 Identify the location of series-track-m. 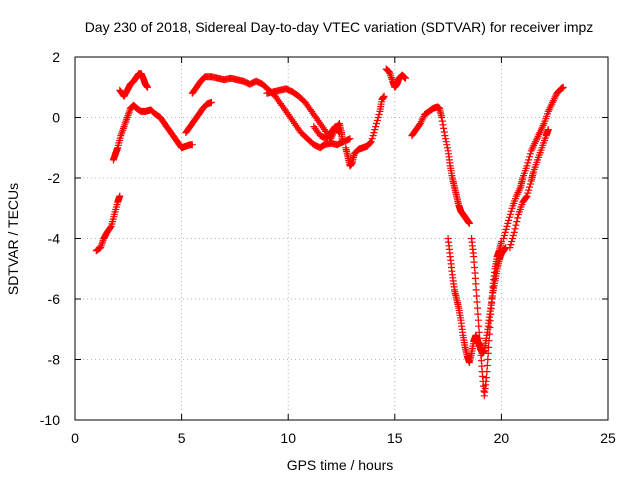
(533, 162).